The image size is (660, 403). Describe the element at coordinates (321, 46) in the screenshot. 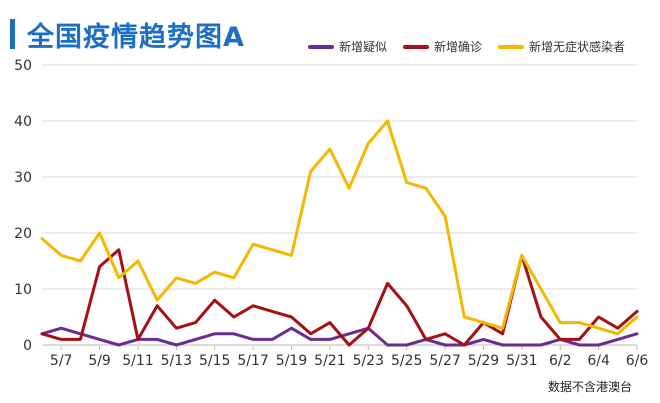

I see `legend-swatch-suspected` at that location.